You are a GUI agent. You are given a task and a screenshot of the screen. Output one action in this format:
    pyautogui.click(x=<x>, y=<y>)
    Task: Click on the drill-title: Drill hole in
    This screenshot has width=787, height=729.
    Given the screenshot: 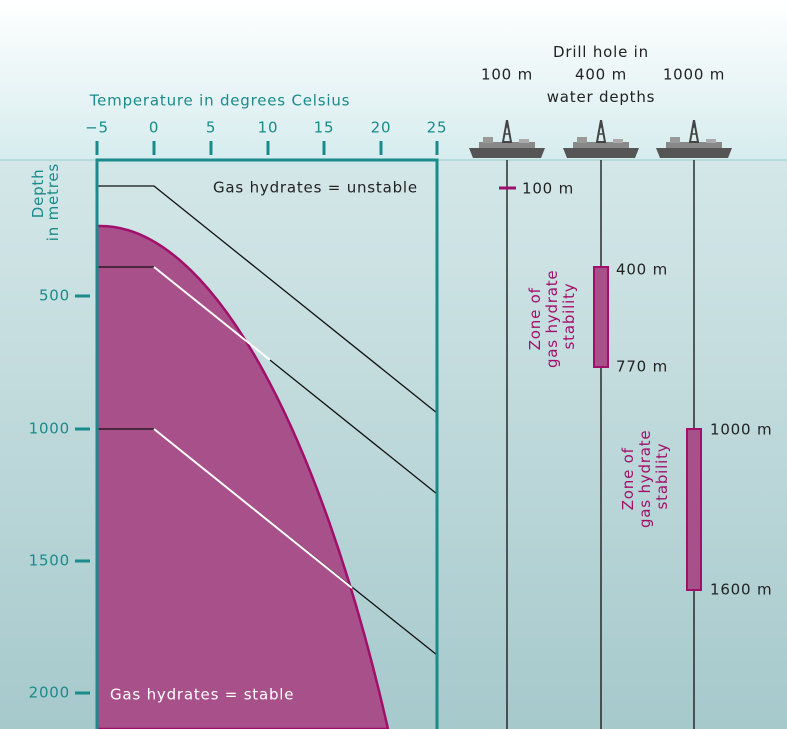 What is the action you would take?
    pyautogui.click(x=601, y=52)
    